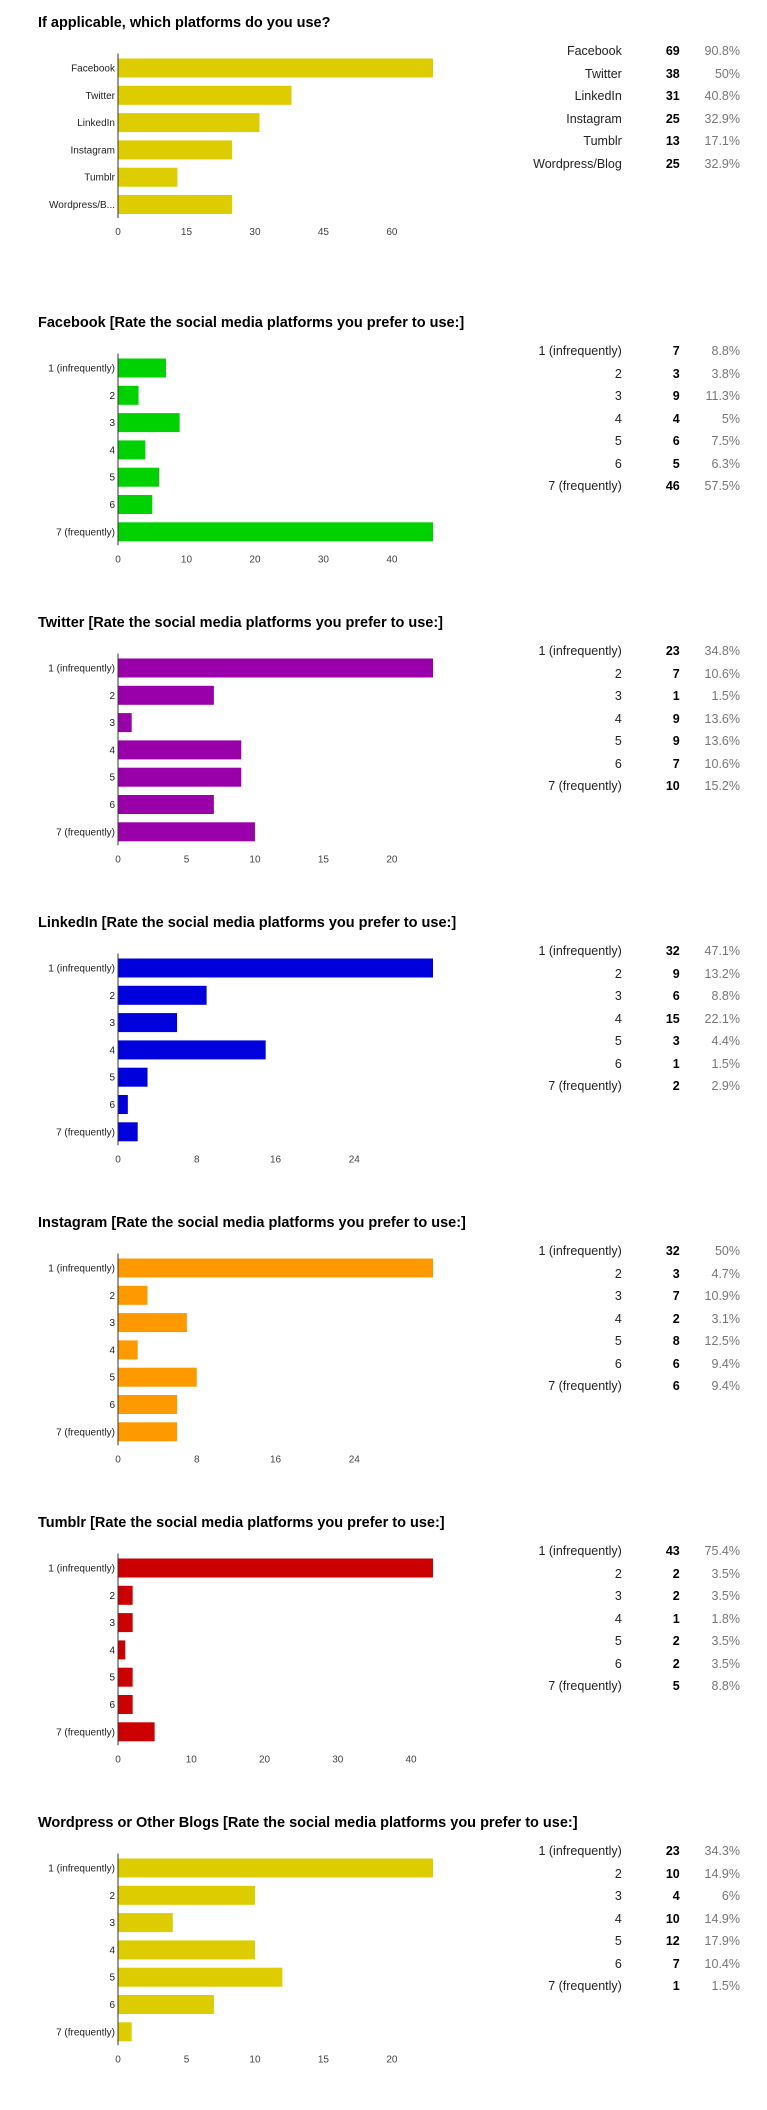 This screenshot has height=2110, width=767. I want to click on stat-count: 23, so click(672, 651).